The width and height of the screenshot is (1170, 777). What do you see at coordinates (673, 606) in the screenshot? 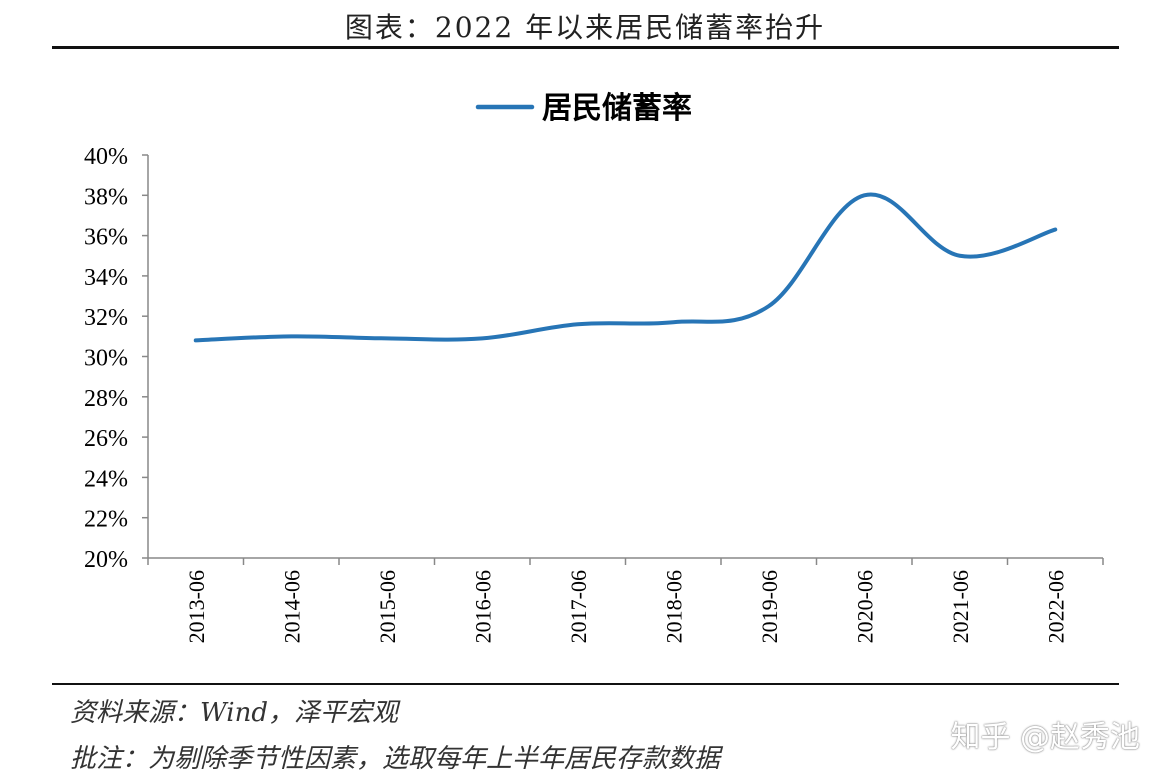
I see `x-tick-label: 2018-06` at bounding box center [673, 606].